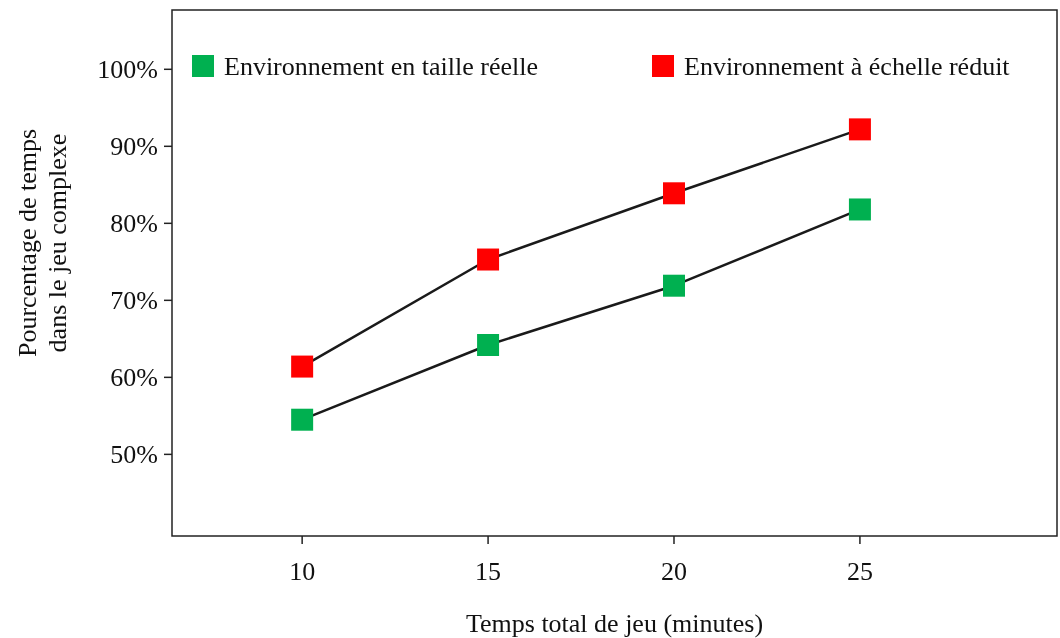 The height and width of the screenshot is (638, 1060). Describe the element at coordinates (302, 571) in the screenshot. I see `x-tick-label: 10` at that location.